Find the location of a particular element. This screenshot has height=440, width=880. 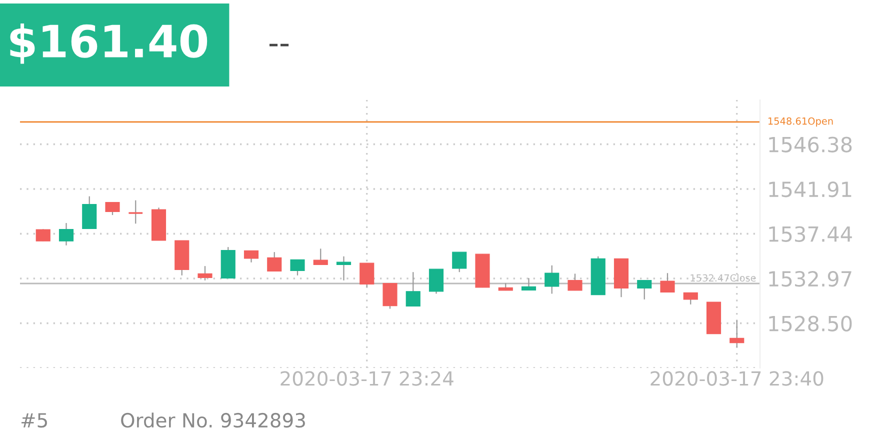

y-tick-label: 1537.44 is located at coordinates (810, 234).